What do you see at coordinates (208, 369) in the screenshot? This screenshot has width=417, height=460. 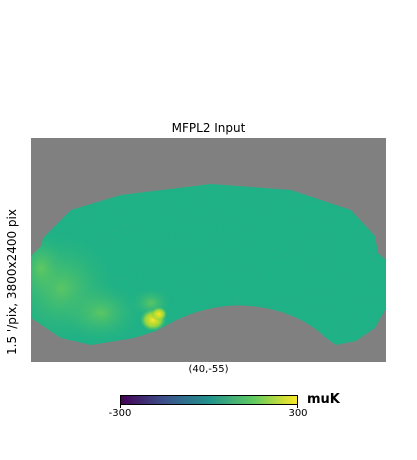 I see `map-center-label: (40,-55)` at bounding box center [208, 369].